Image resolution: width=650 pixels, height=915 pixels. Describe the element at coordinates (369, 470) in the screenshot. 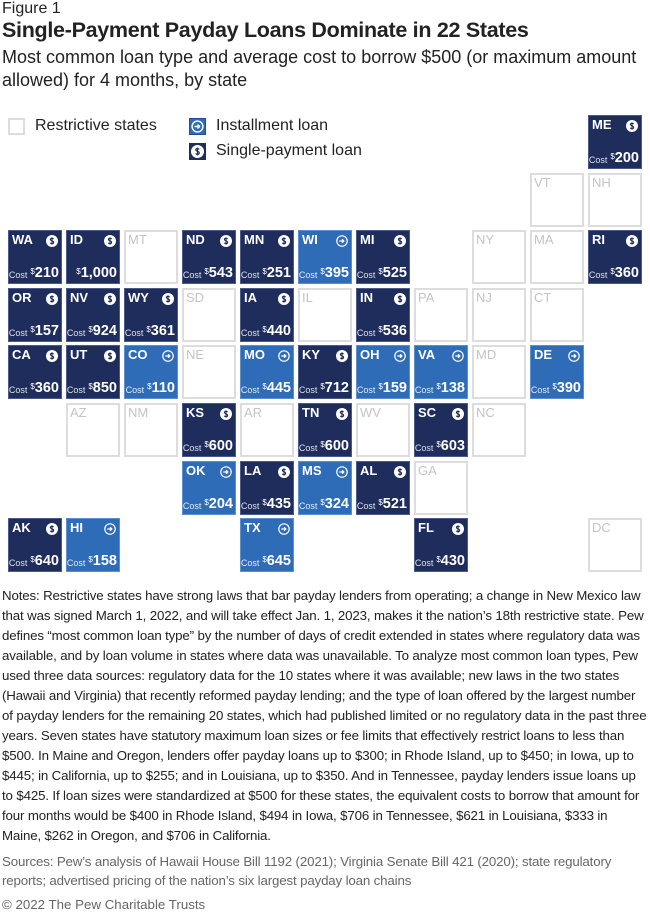

I see `state-abbr: AL` at that location.